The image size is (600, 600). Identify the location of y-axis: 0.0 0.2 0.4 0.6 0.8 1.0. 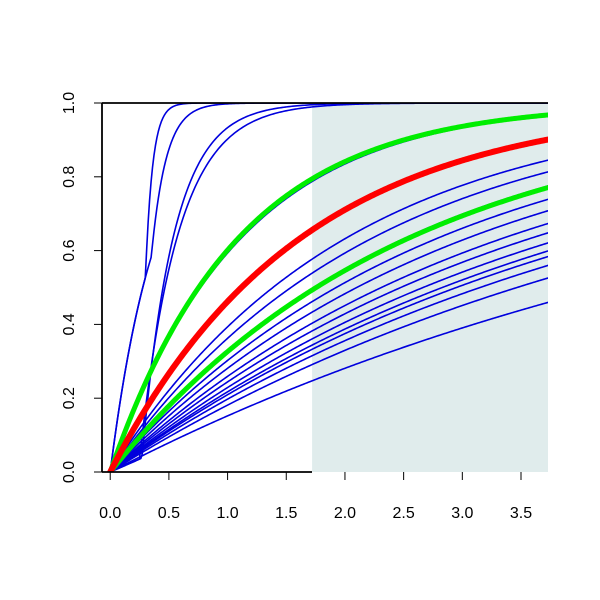
(81, 287).